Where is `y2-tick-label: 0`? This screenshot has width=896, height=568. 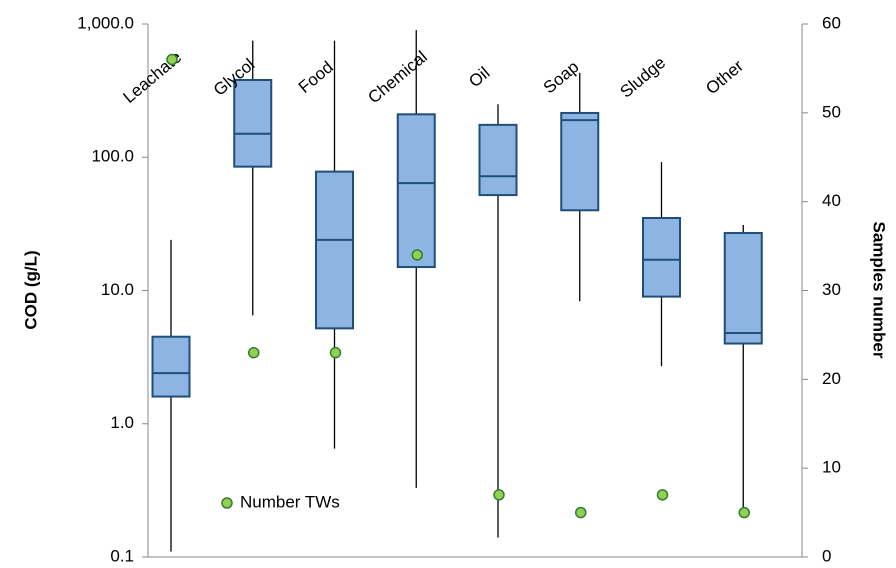
y2-tick-label: 0 is located at coordinates (826, 555).